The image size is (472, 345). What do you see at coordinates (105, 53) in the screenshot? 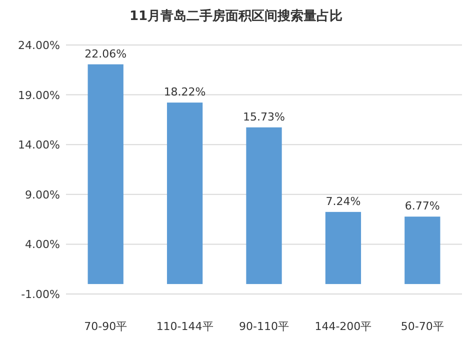
I see `data-label: 22.06%` at bounding box center [105, 53].